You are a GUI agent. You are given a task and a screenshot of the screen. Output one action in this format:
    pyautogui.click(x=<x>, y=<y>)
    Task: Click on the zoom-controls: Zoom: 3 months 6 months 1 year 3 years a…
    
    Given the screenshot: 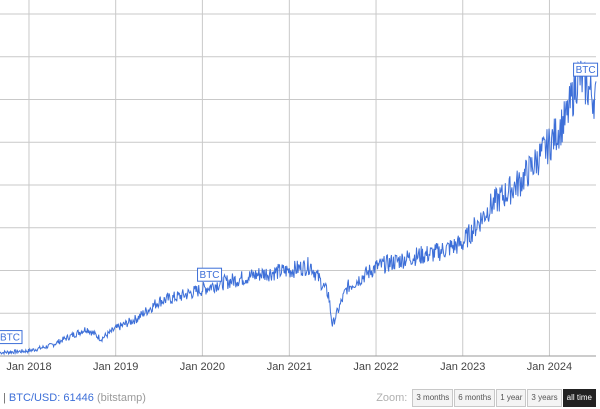 What is the action you would take?
    pyautogui.click(x=486, y=398)
    